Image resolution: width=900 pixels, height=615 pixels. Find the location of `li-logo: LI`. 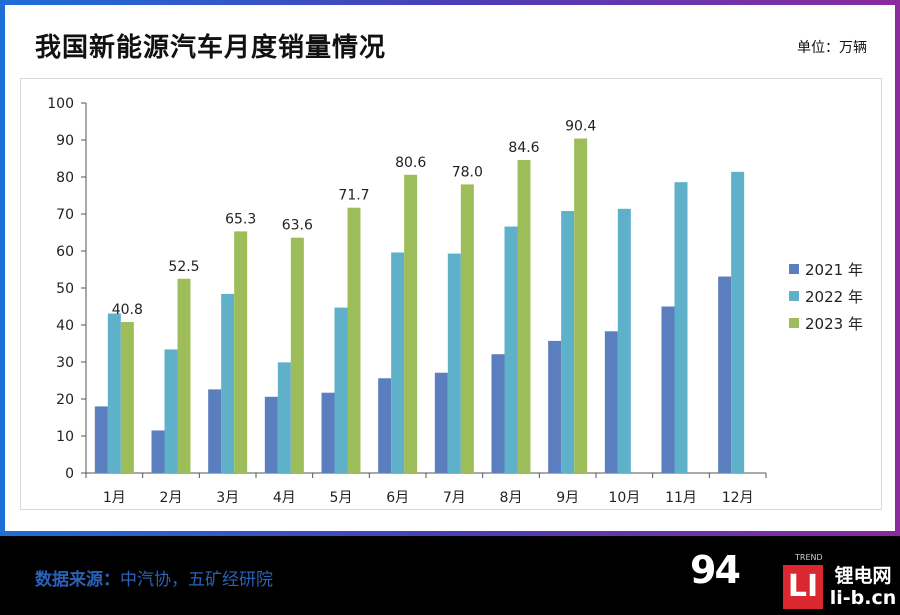

li-logo: LI is located at coordinates (803, 587).